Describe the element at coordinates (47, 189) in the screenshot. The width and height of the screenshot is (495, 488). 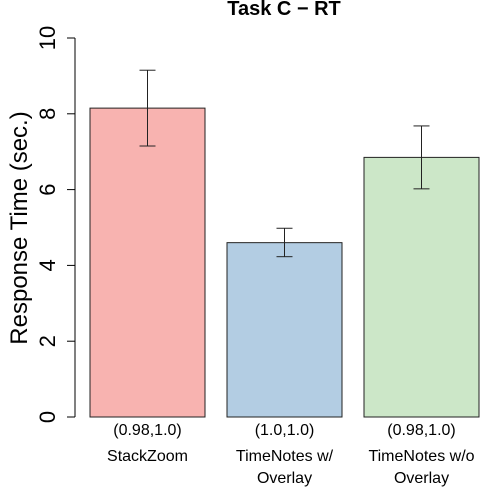
I see `y-tick-label: 6` at that location.